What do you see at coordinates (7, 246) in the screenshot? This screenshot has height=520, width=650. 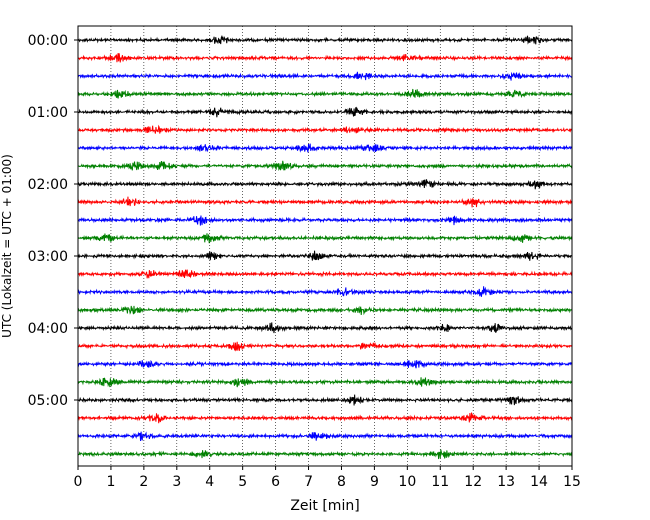 I see `y-axis-label: UTC (Lokalzeit = UTC + 01:00)` at bounding box center [7, 246].